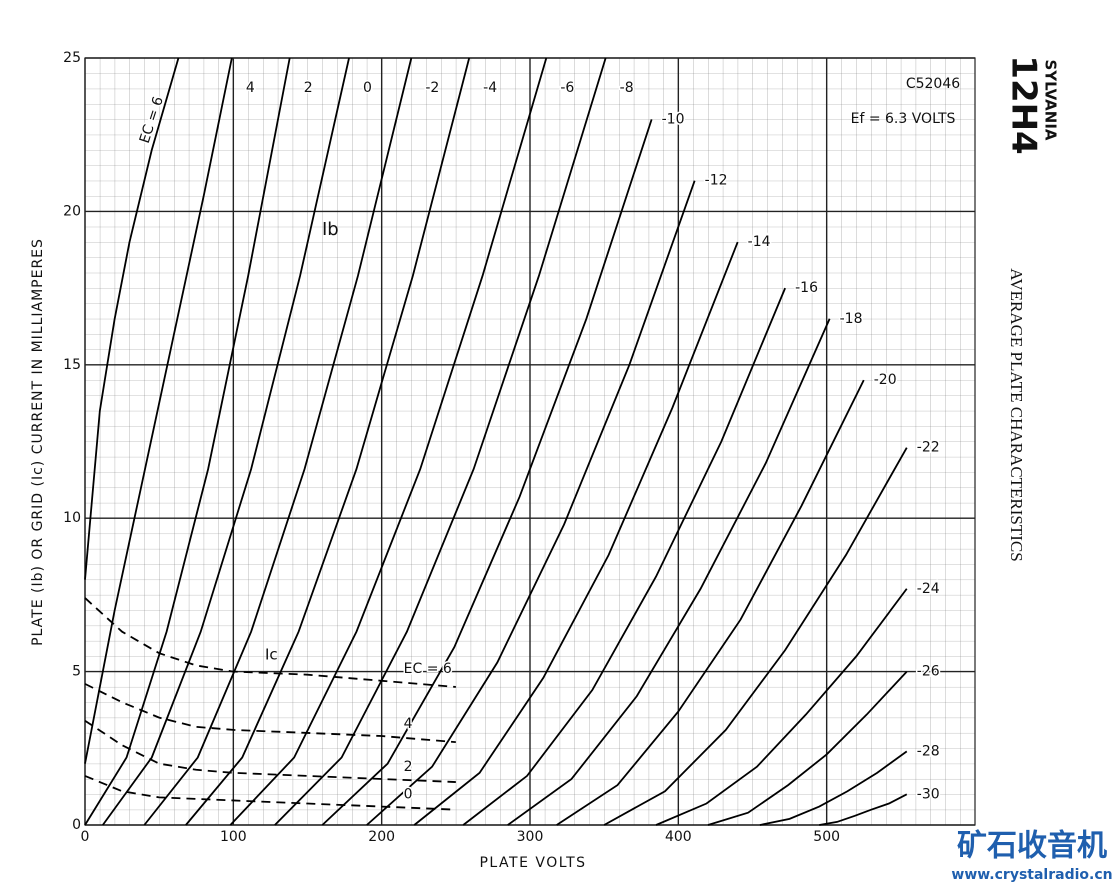 This screenshot has height=887, width=1119. What do you see at coordinates (233, 837) in the screenshot?
I see `x-tick-label: 100` at bounding box center [233, 837].